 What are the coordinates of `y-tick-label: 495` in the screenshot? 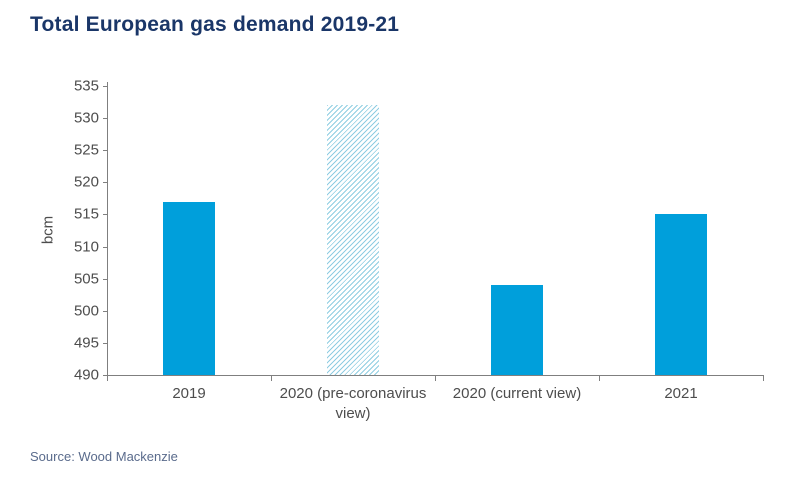 It's located at (86, 343).